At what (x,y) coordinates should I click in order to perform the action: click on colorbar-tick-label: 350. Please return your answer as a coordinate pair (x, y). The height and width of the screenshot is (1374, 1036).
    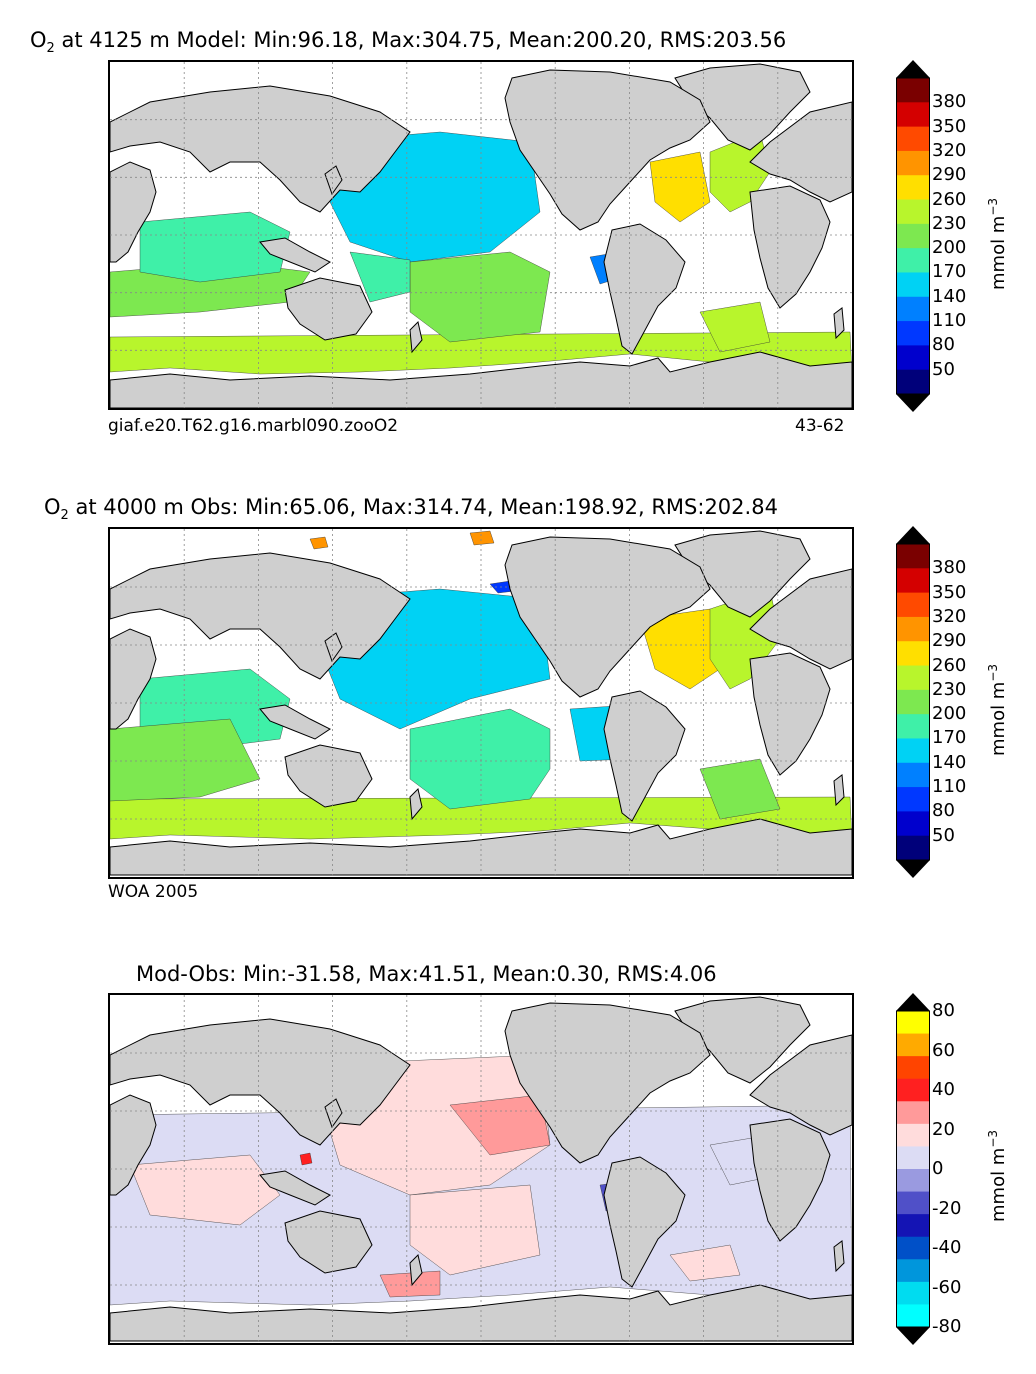
    Looking at the image, I should click on (949, 592).